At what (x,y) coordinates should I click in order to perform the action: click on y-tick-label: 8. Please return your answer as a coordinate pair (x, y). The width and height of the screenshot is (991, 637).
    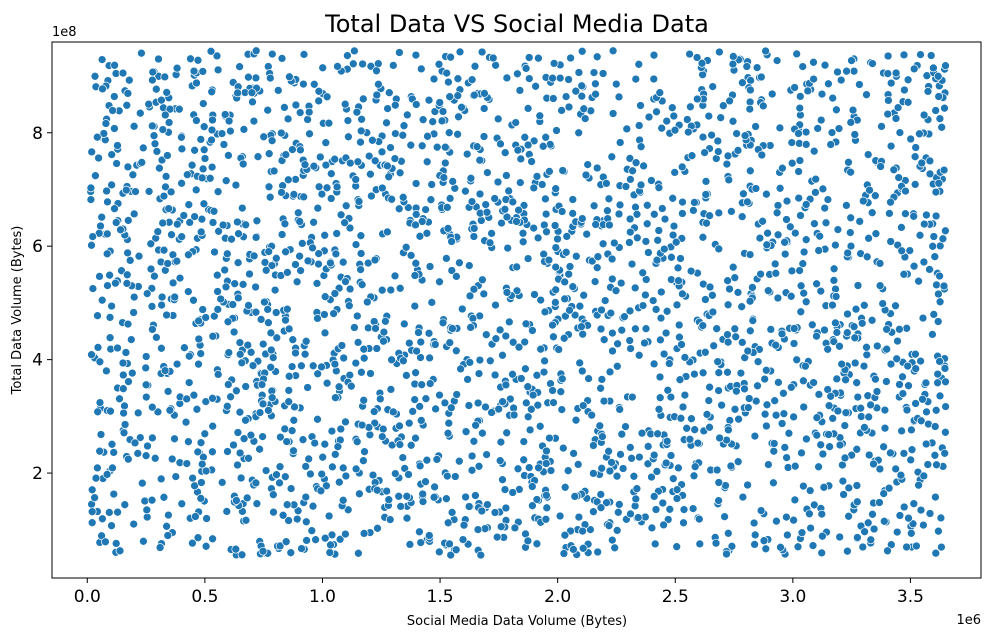
    Looking at the image, I should click on (37, 134).